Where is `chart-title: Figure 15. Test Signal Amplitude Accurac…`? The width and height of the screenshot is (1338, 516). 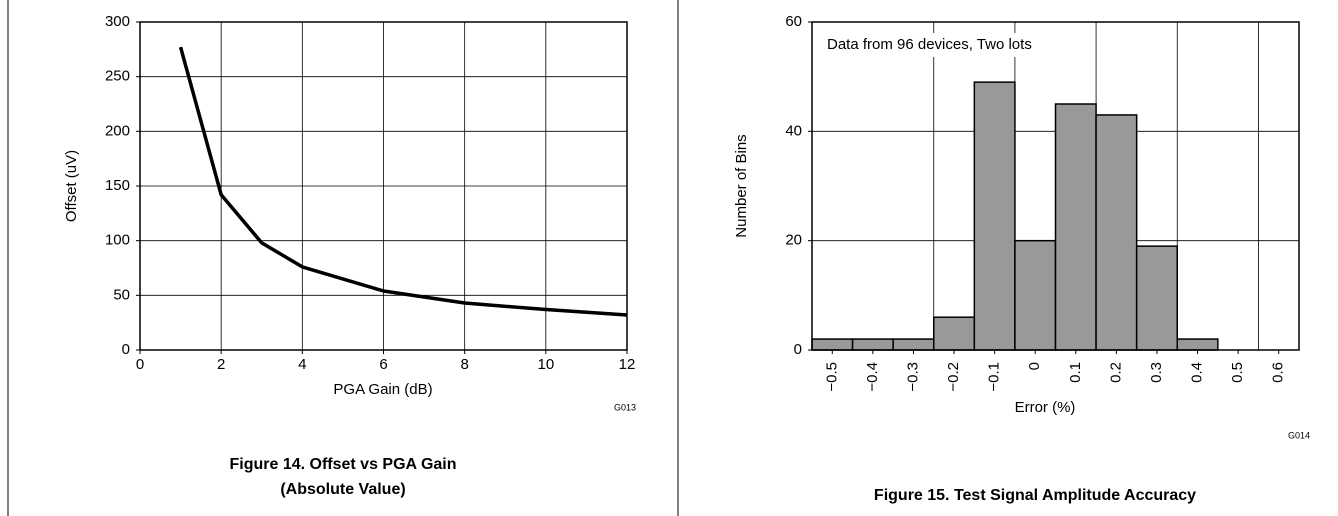
chart-title: Figure 15. Test Signal Amplitude Accurac… is located at coordinates (1035, 495).